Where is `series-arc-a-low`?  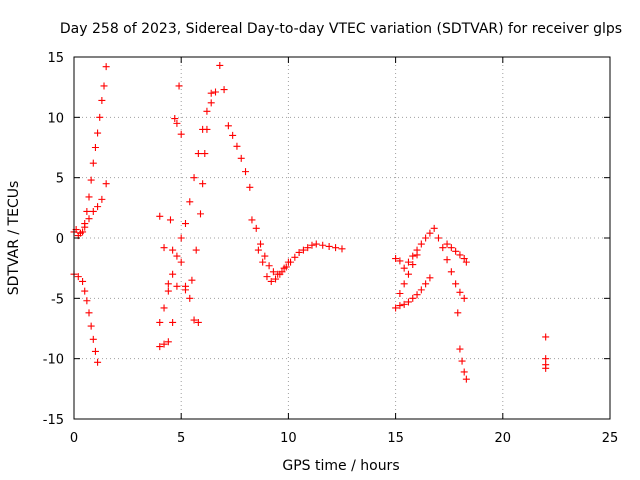
series-arc-a-low is located at coordinates (91, 208).